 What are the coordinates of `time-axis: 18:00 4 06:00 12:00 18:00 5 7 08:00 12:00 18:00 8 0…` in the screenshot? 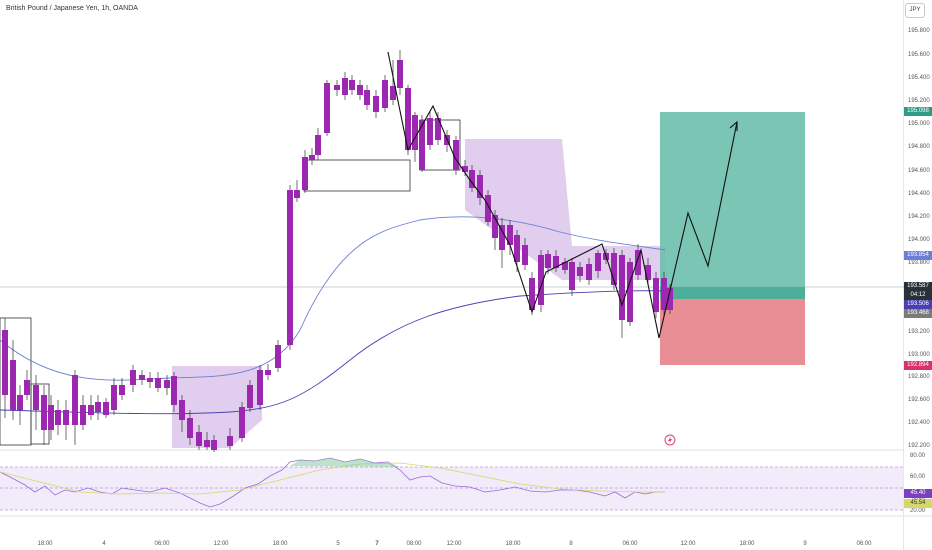 It's located at (454, 544).